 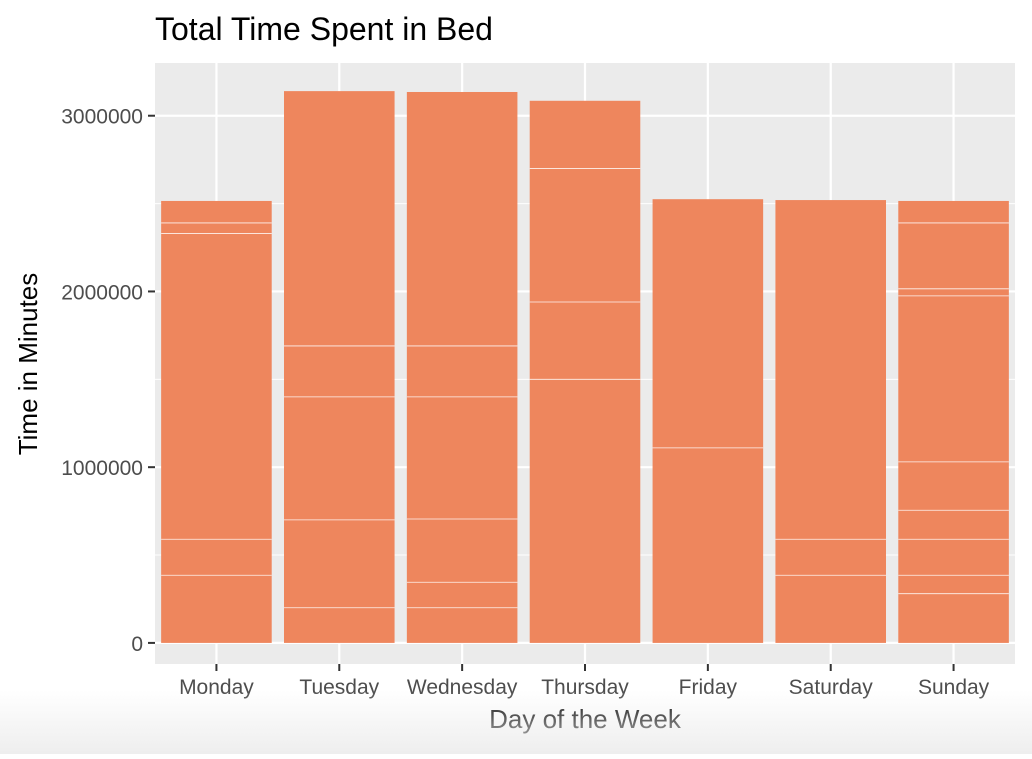 What do you see at coordinates (462, 367) in the screenshot?
I see `bar-wednesday` at bounding box center [462, 367].